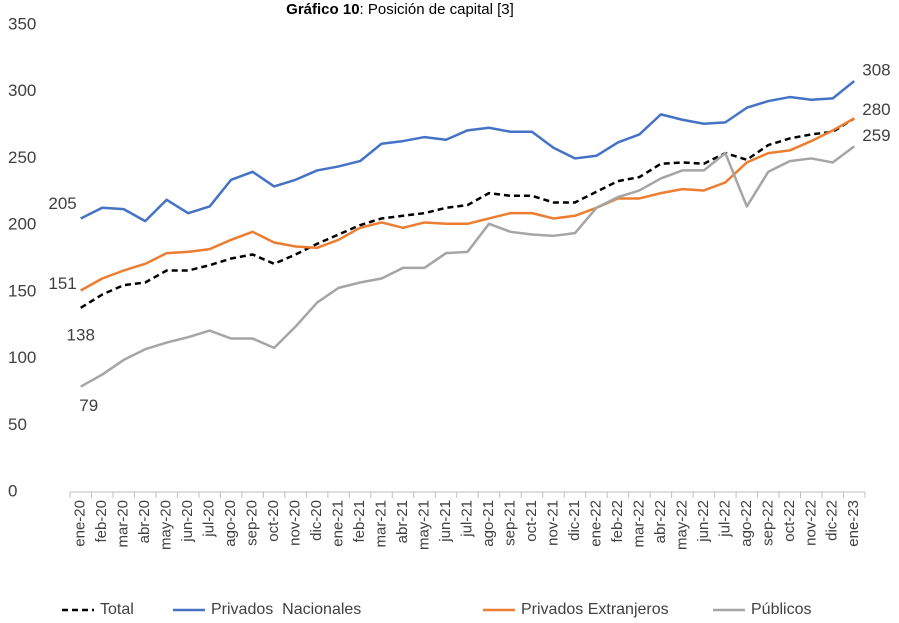  What do you see at coordinates (166, 525) in the screenshot?
I see `x-tick-label: may-20` at bounding box center [166, 525].